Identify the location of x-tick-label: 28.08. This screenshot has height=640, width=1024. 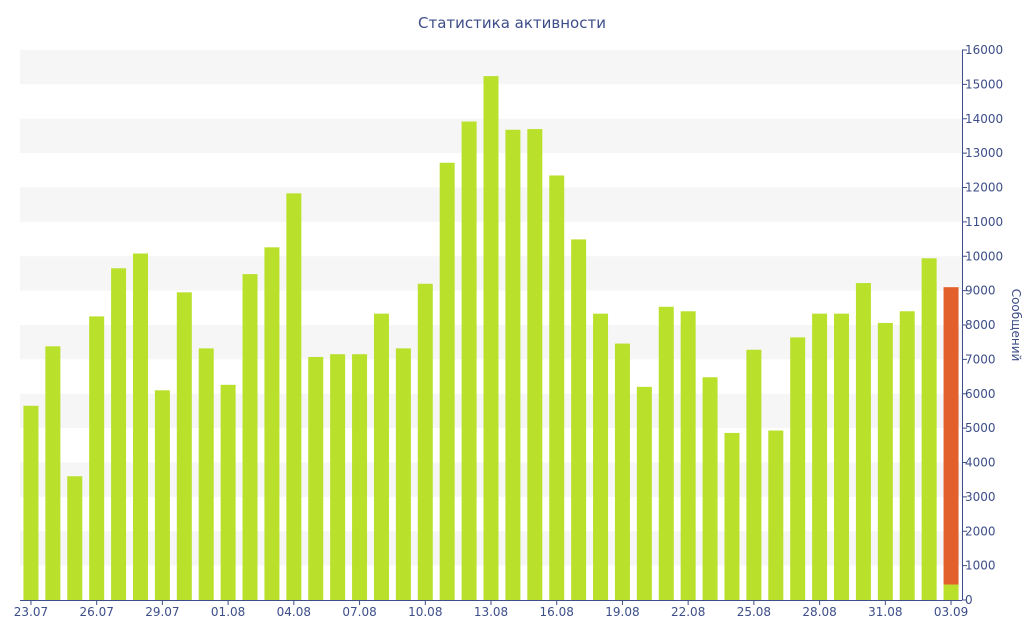
(819, 612).